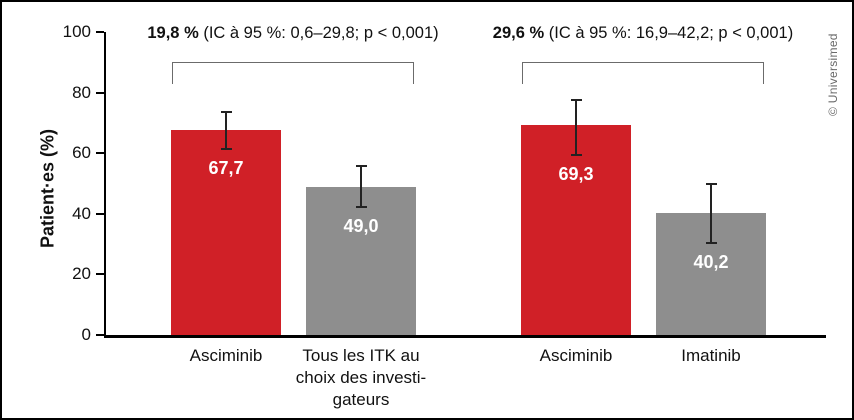 Image resolution: width=854 pixels, height=420 pixels. What do you see at coordinates (86, 334) in the screenshot?
I see `y-tick-label: 0` at bounding box center [86, 334].